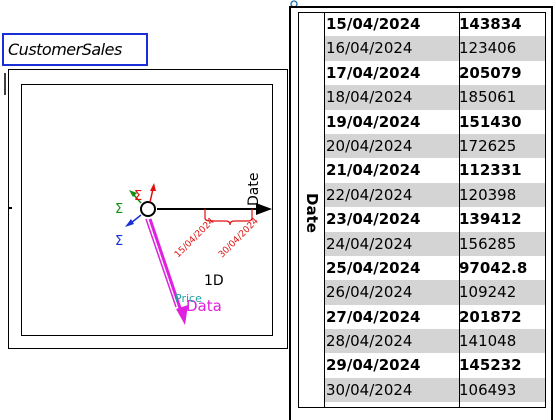  Describe the element at coordinates (153, 187) in the screenshot. I see `sigma-red-arrowhead` at that location.